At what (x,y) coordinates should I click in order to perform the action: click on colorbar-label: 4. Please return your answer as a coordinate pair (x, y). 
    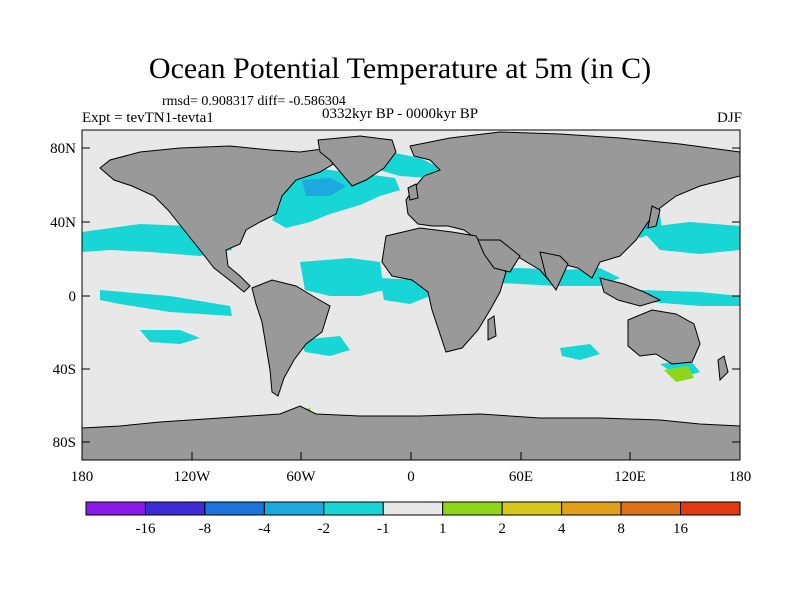
    Looking at the image, I should click on (562, 529).